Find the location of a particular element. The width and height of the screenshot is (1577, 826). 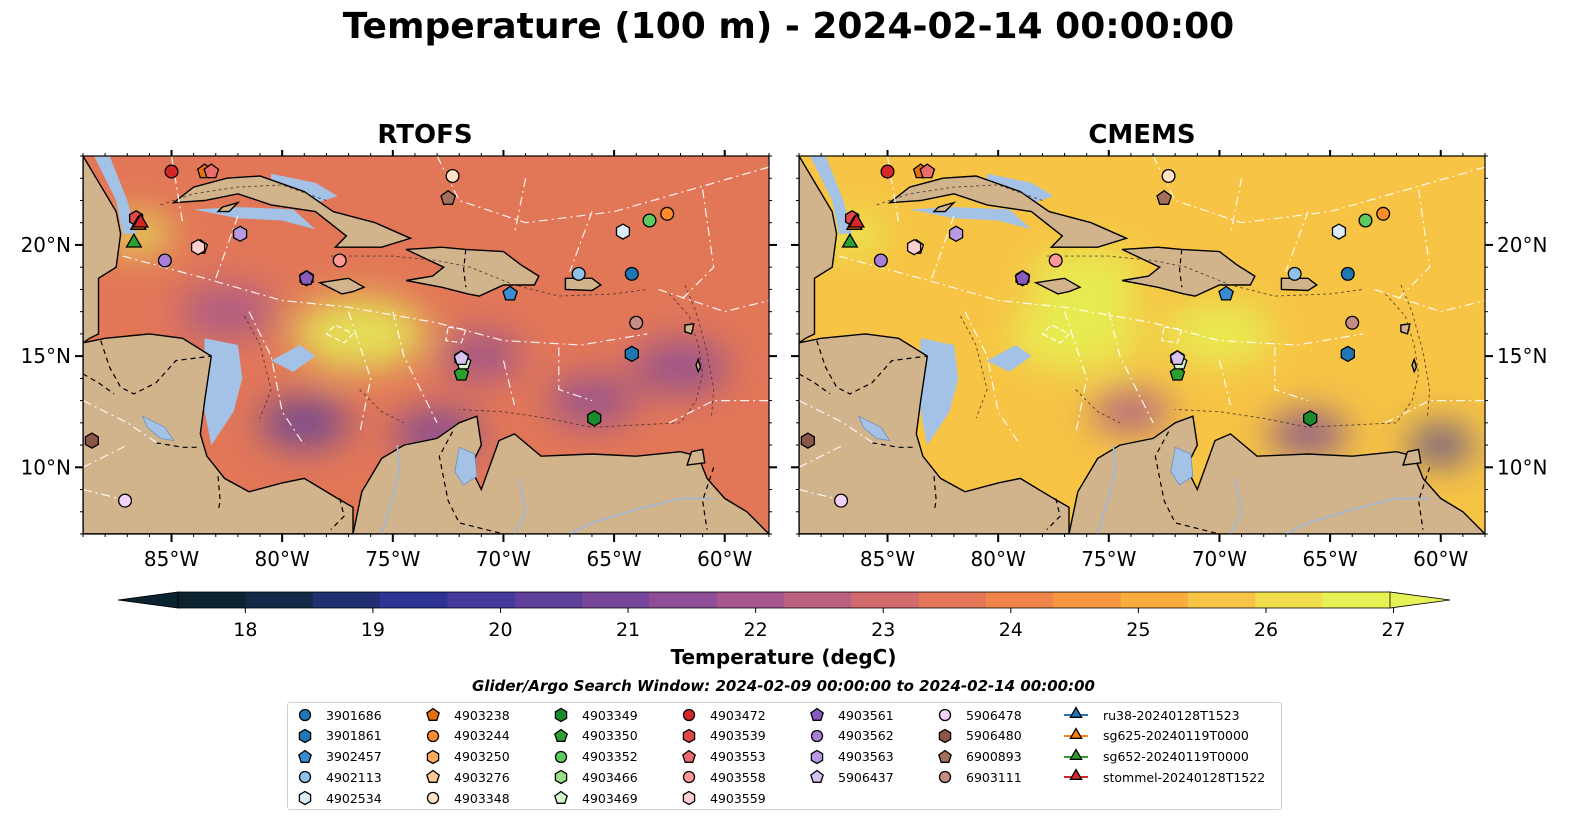

x-tick-label: 60°W is located at coordinates (1440, 559).